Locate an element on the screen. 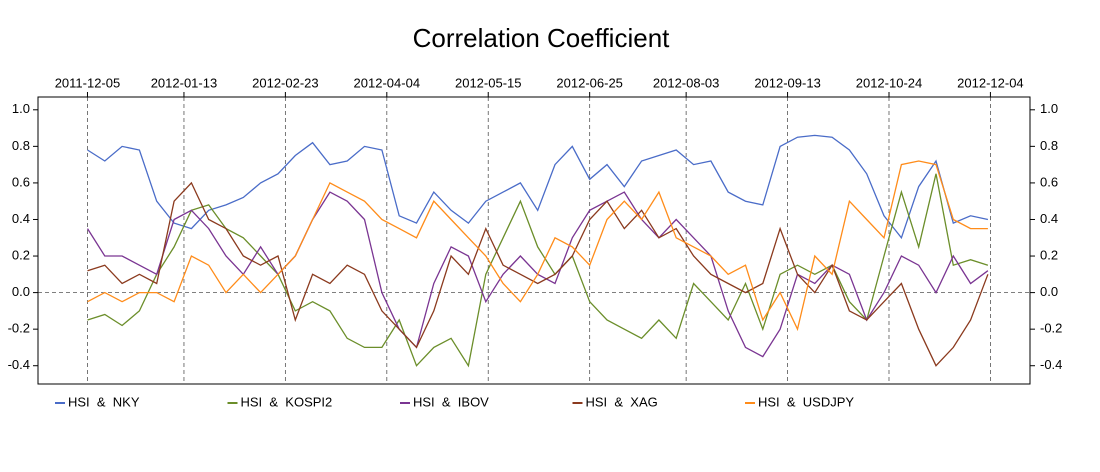 This screenshot has height=472, width=1100. y-tick-label: 0.6 is located at coordinates (21, 181).